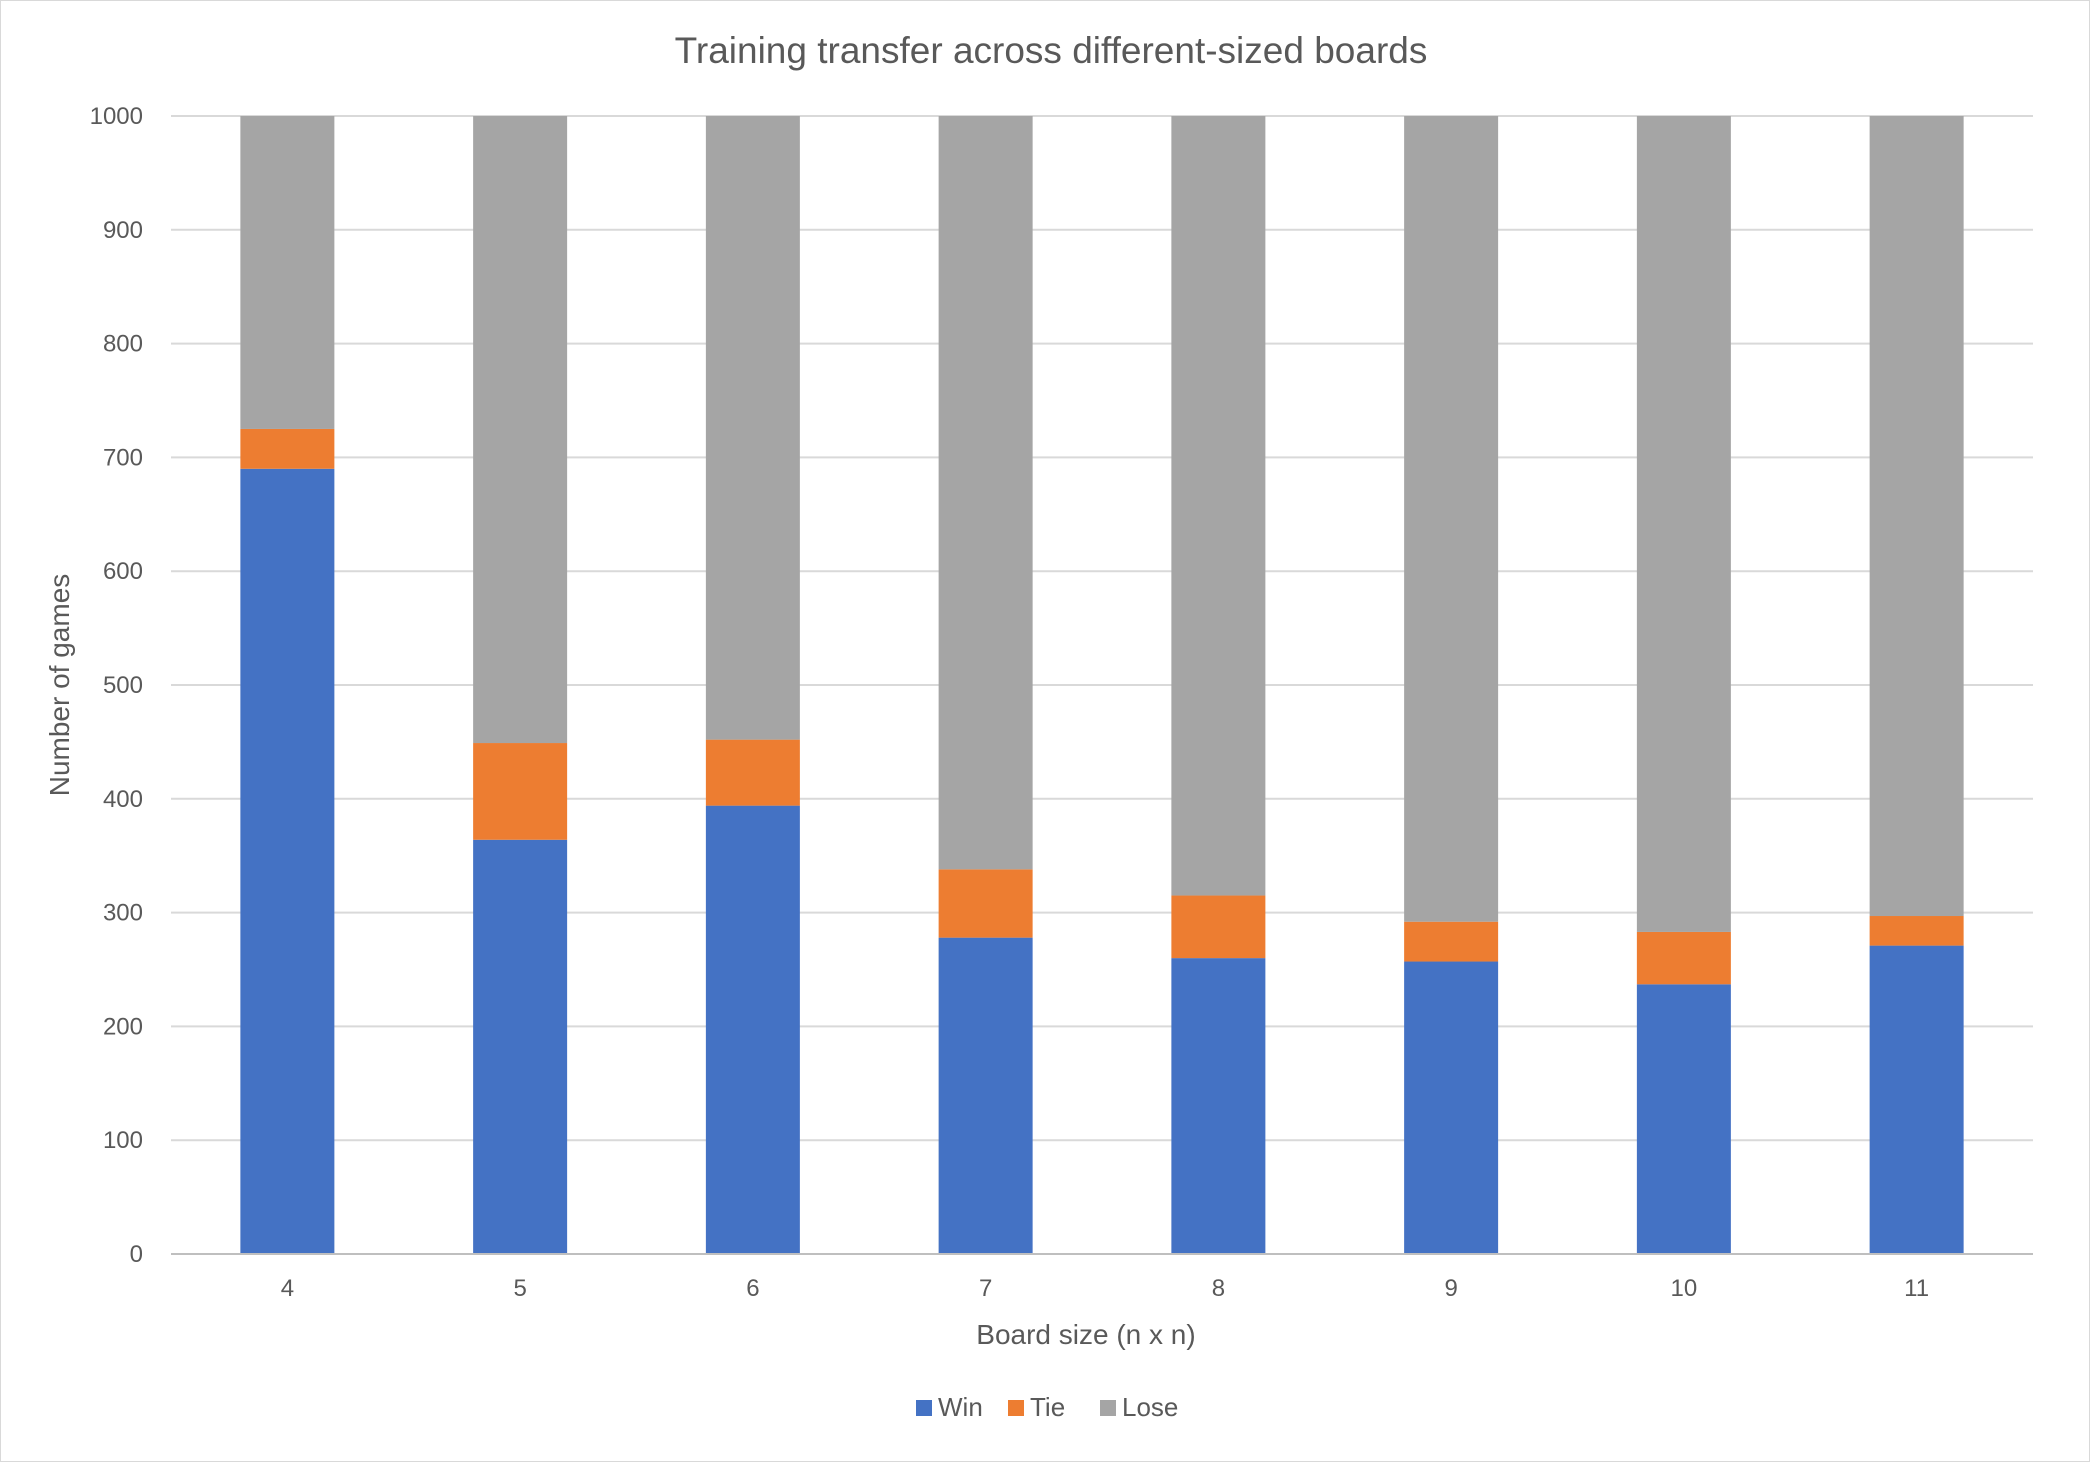  Describe the element at coordinates (1105, 1288) in the screenshot. I see `x-axis-ticks: 4 5 6 7 8 9 10 11` at that location.